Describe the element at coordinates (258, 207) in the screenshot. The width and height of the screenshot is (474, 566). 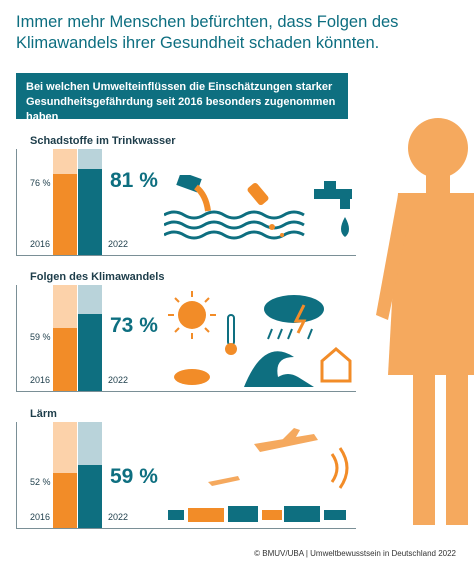
I see `water-tap-illustration` at that location.